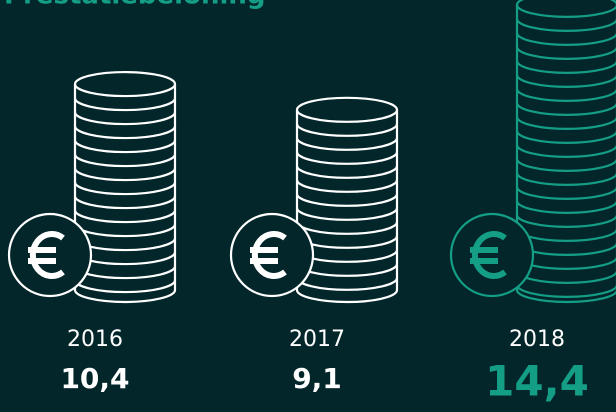  Describe the element at coordinates (317, 378) in the screenshot. I see `value-label: 9,1` at that location.